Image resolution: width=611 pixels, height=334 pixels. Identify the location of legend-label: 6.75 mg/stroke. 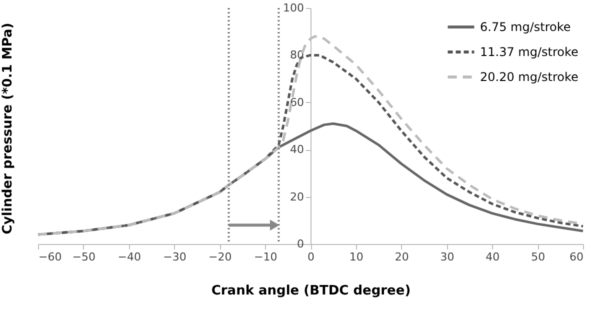
(525, 27).